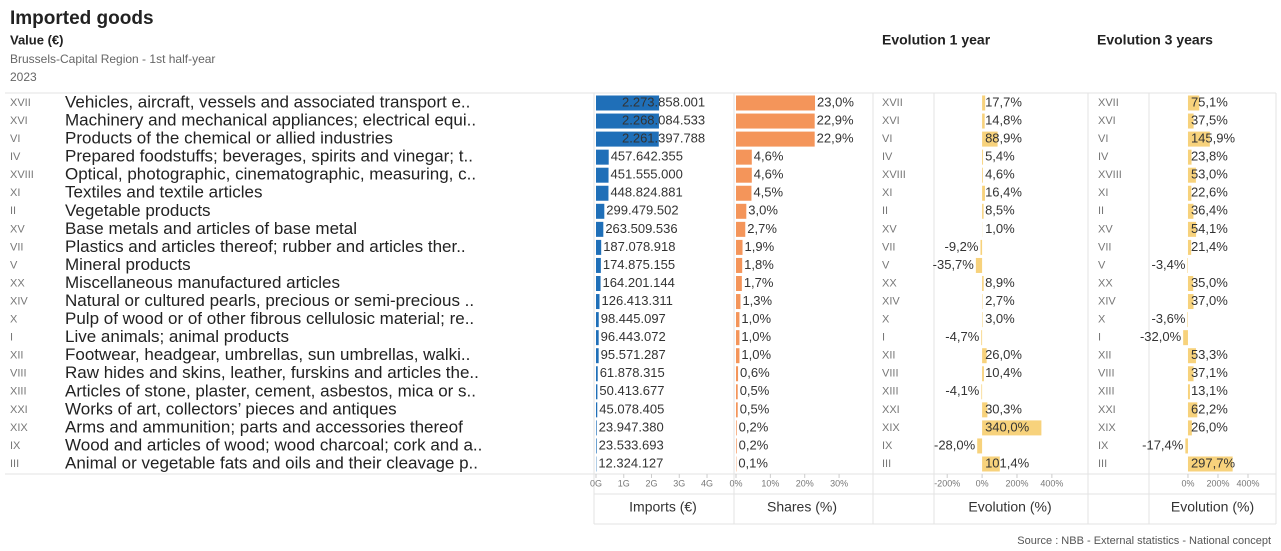 The image size is (1281, 551). Describe the element at coordinates (1051, 483) in the screenshot. I see `x-tick-label: 400%` at that location.